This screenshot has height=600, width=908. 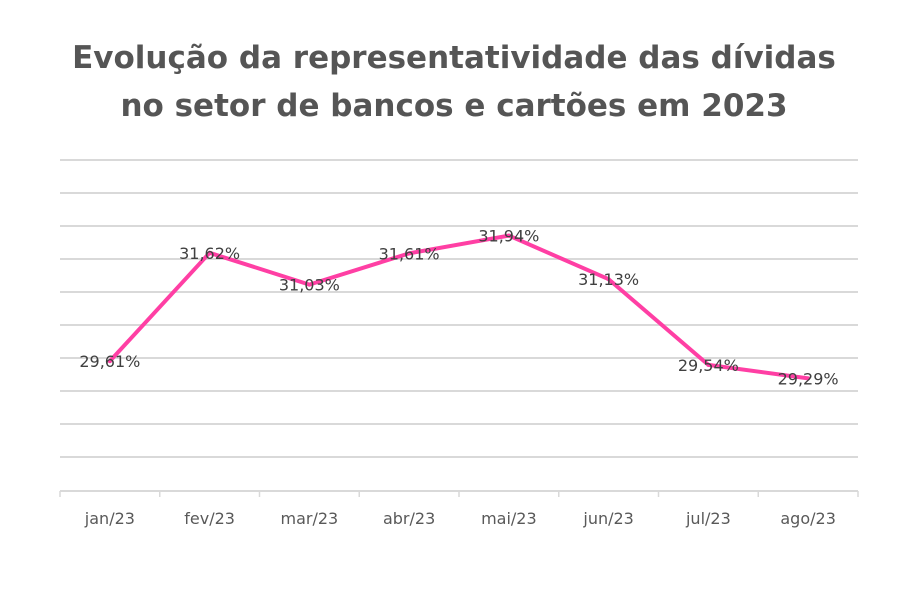 I want to click on x-tick-label: abr/23, so click(x=409, y=518).